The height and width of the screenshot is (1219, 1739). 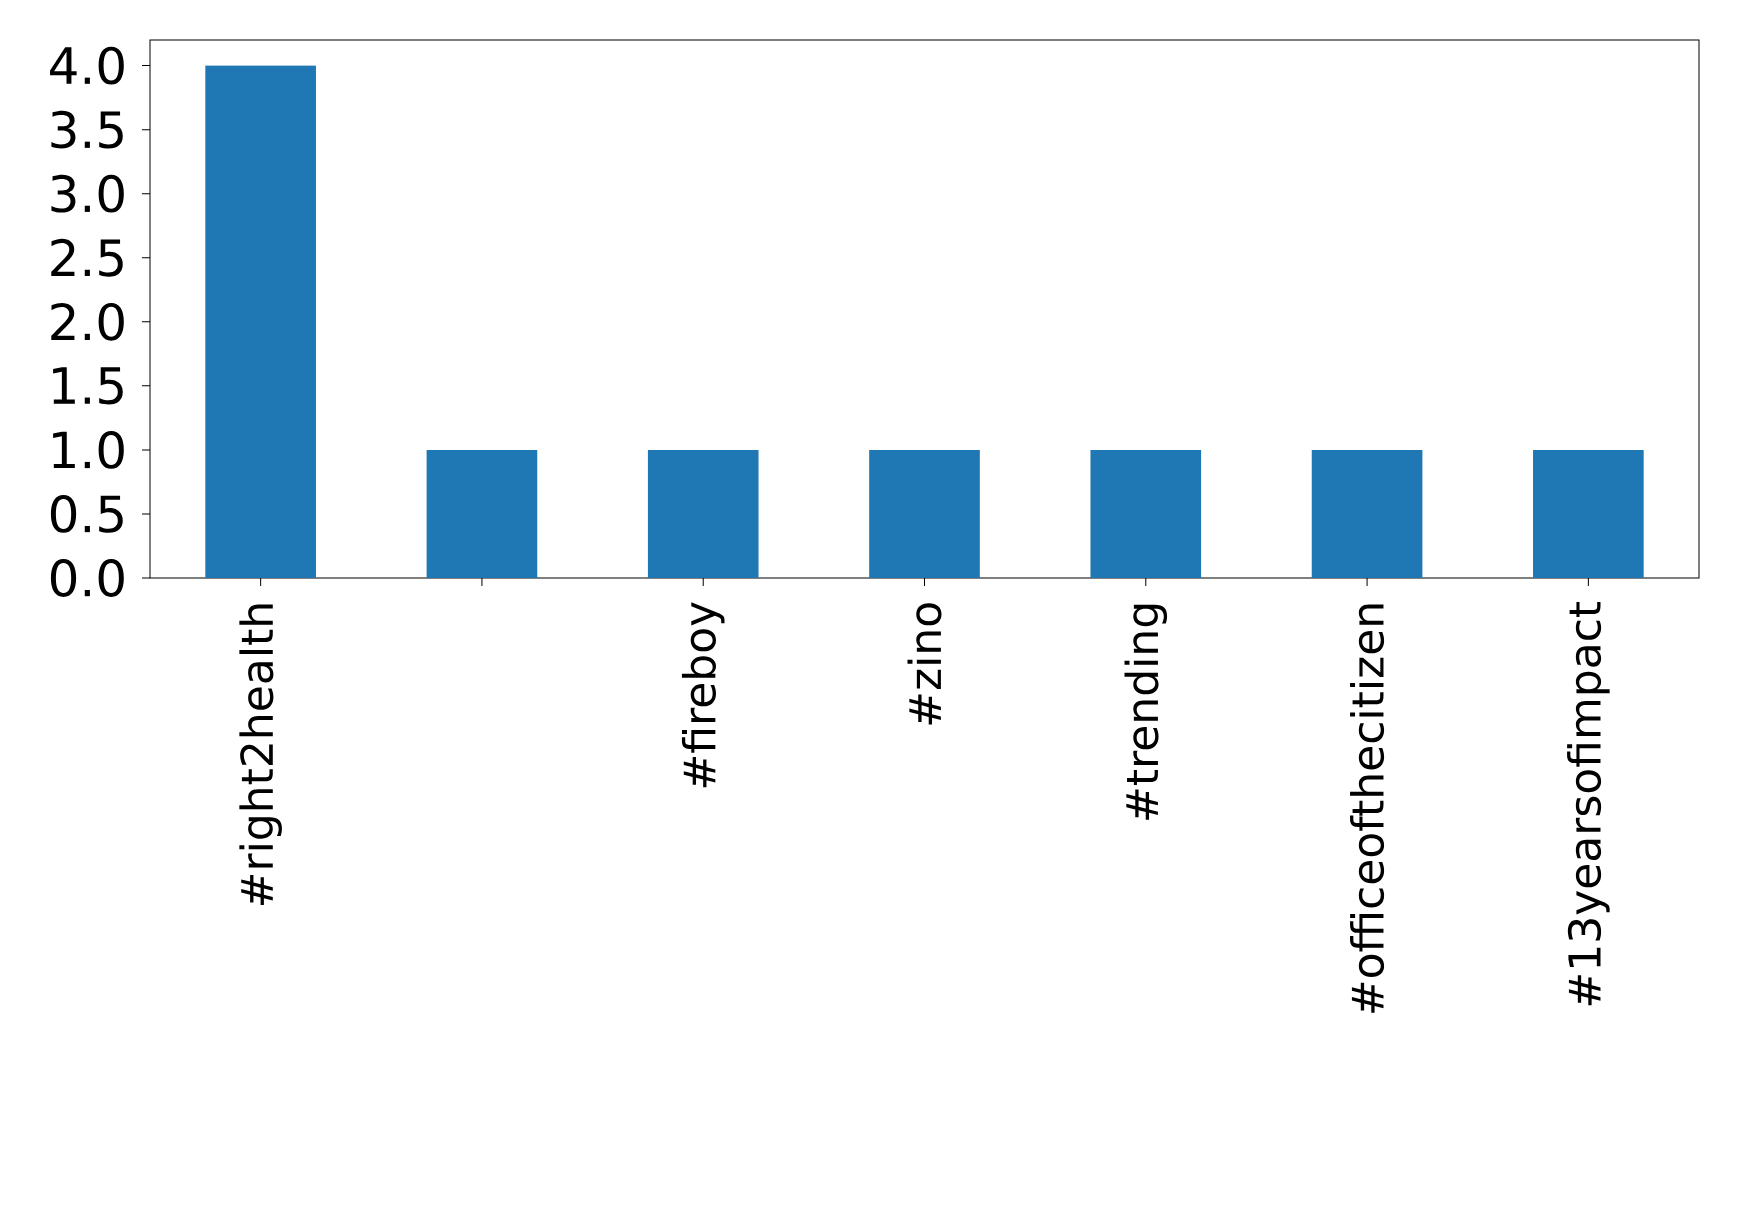 I want to click on y-tick-label: 0.0, so click(x=87, y=578).